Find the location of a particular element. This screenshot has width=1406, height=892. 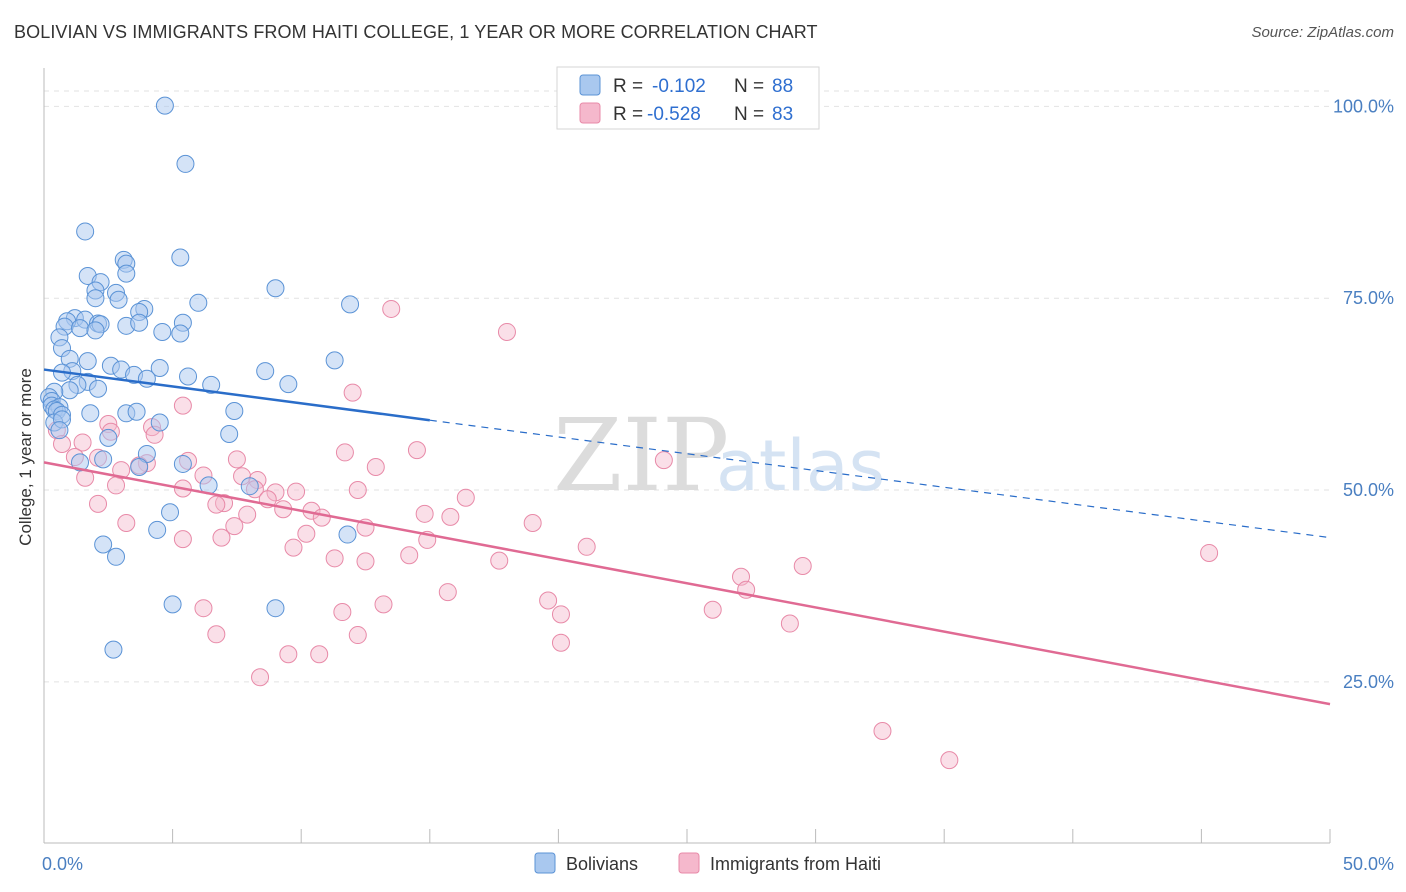

x-tick-label: 50.0% is located at coordinates (1368, 864).